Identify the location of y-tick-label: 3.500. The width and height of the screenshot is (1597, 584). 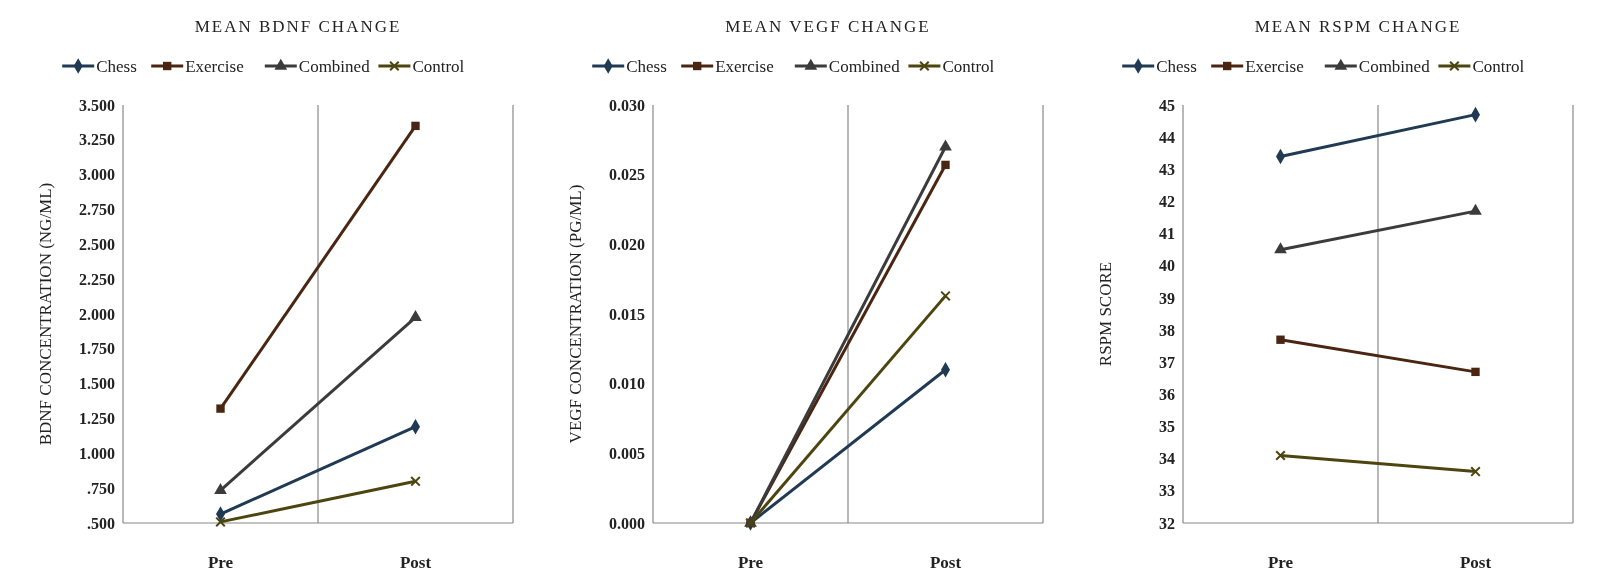
(97, 105).